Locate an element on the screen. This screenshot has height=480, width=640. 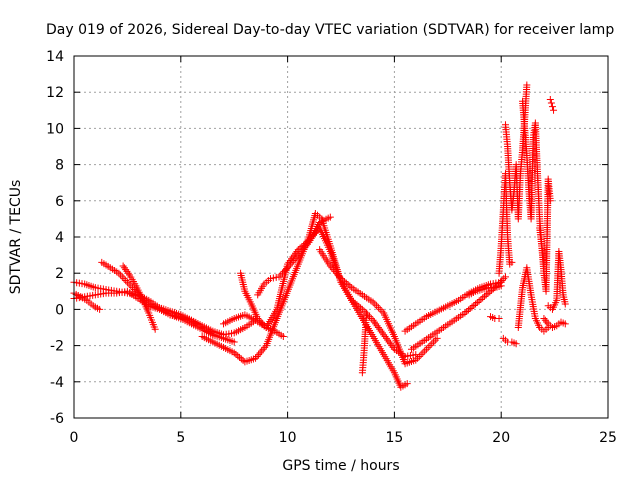
series-track-c is located at coordinates (87, 301).